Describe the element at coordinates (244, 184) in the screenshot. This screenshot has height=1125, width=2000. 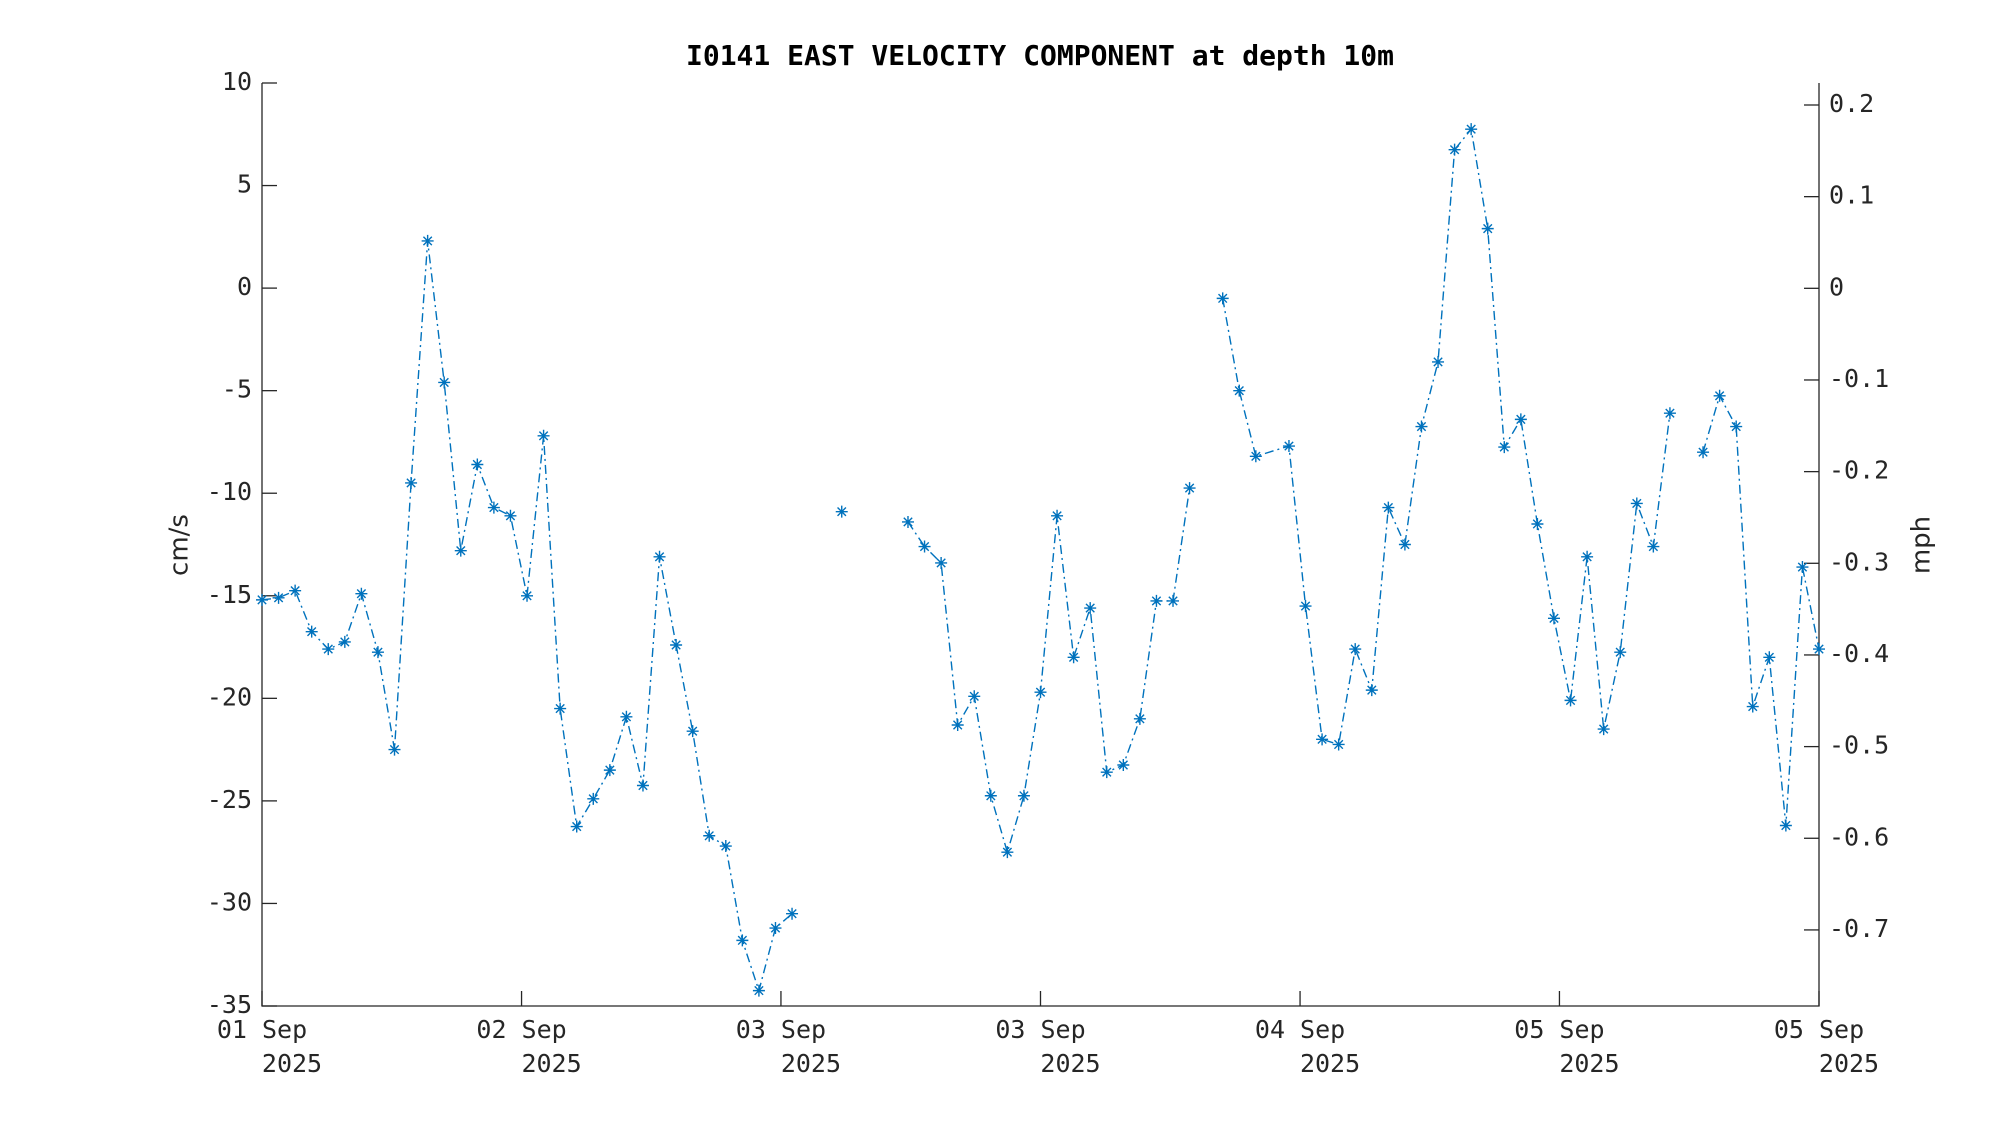
I see `y-tick-label: 5` at that location.